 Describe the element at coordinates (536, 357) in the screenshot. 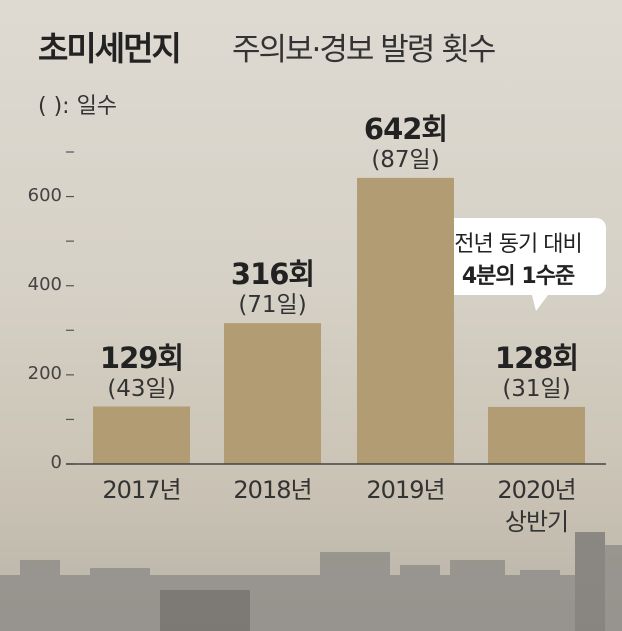

I see `value-label: 128회` at that location.